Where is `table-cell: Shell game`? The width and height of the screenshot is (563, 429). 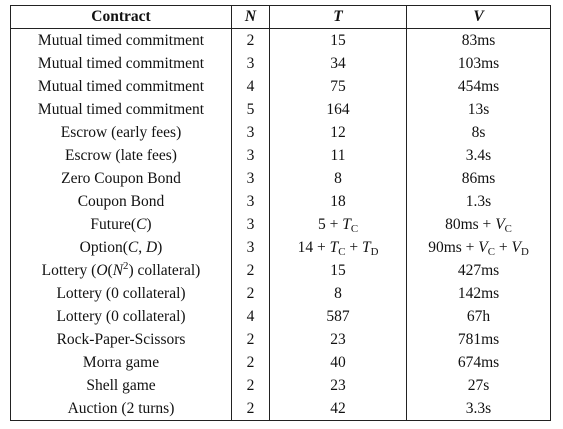
table-cell: Shell game is located at coordinates (121, 385).